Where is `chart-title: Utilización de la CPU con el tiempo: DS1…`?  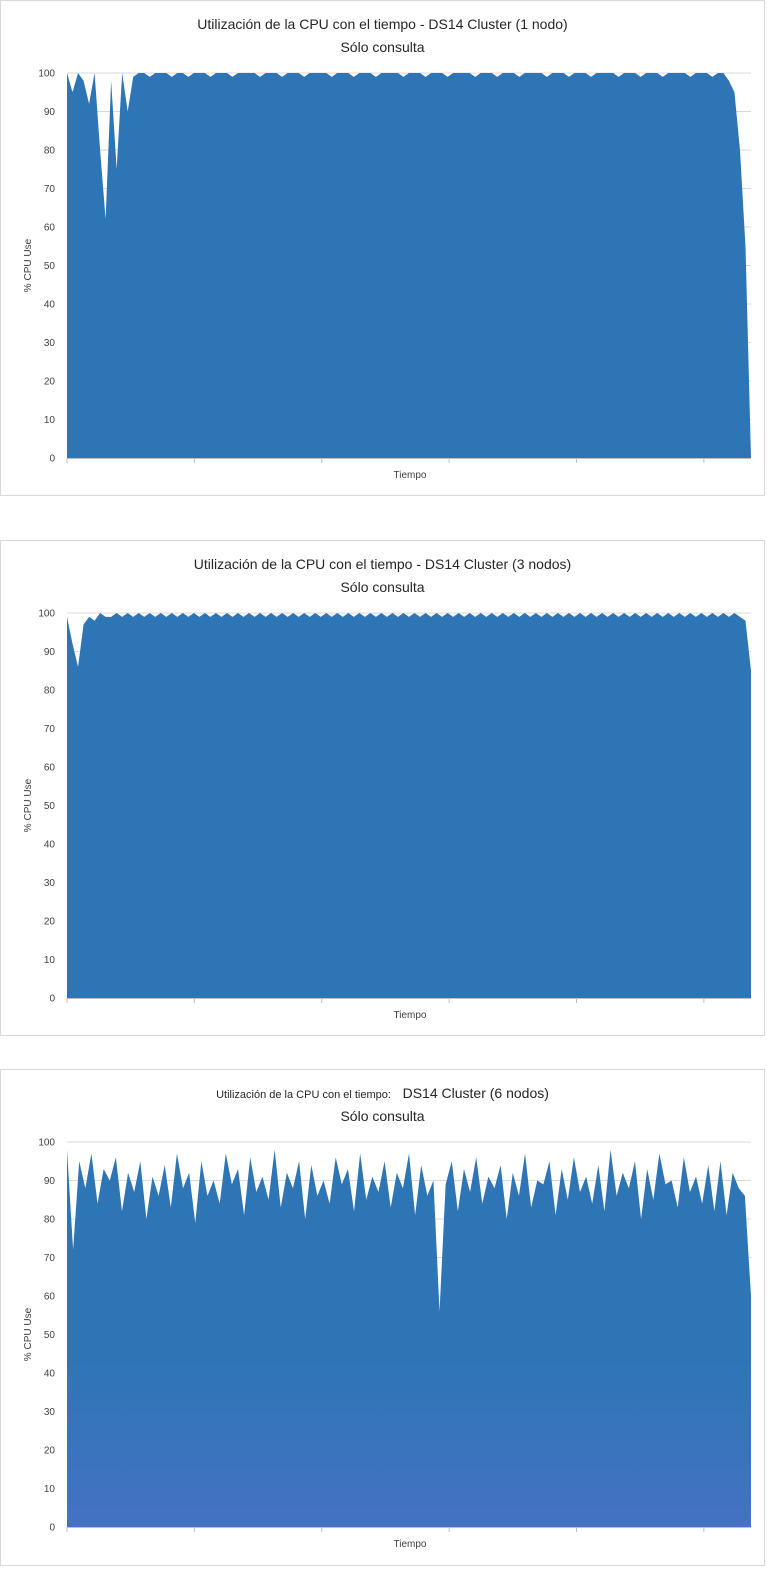 chart-title: Utilización de la CPU con el tiempo: DS1… is located at coordinates (382, 1093).